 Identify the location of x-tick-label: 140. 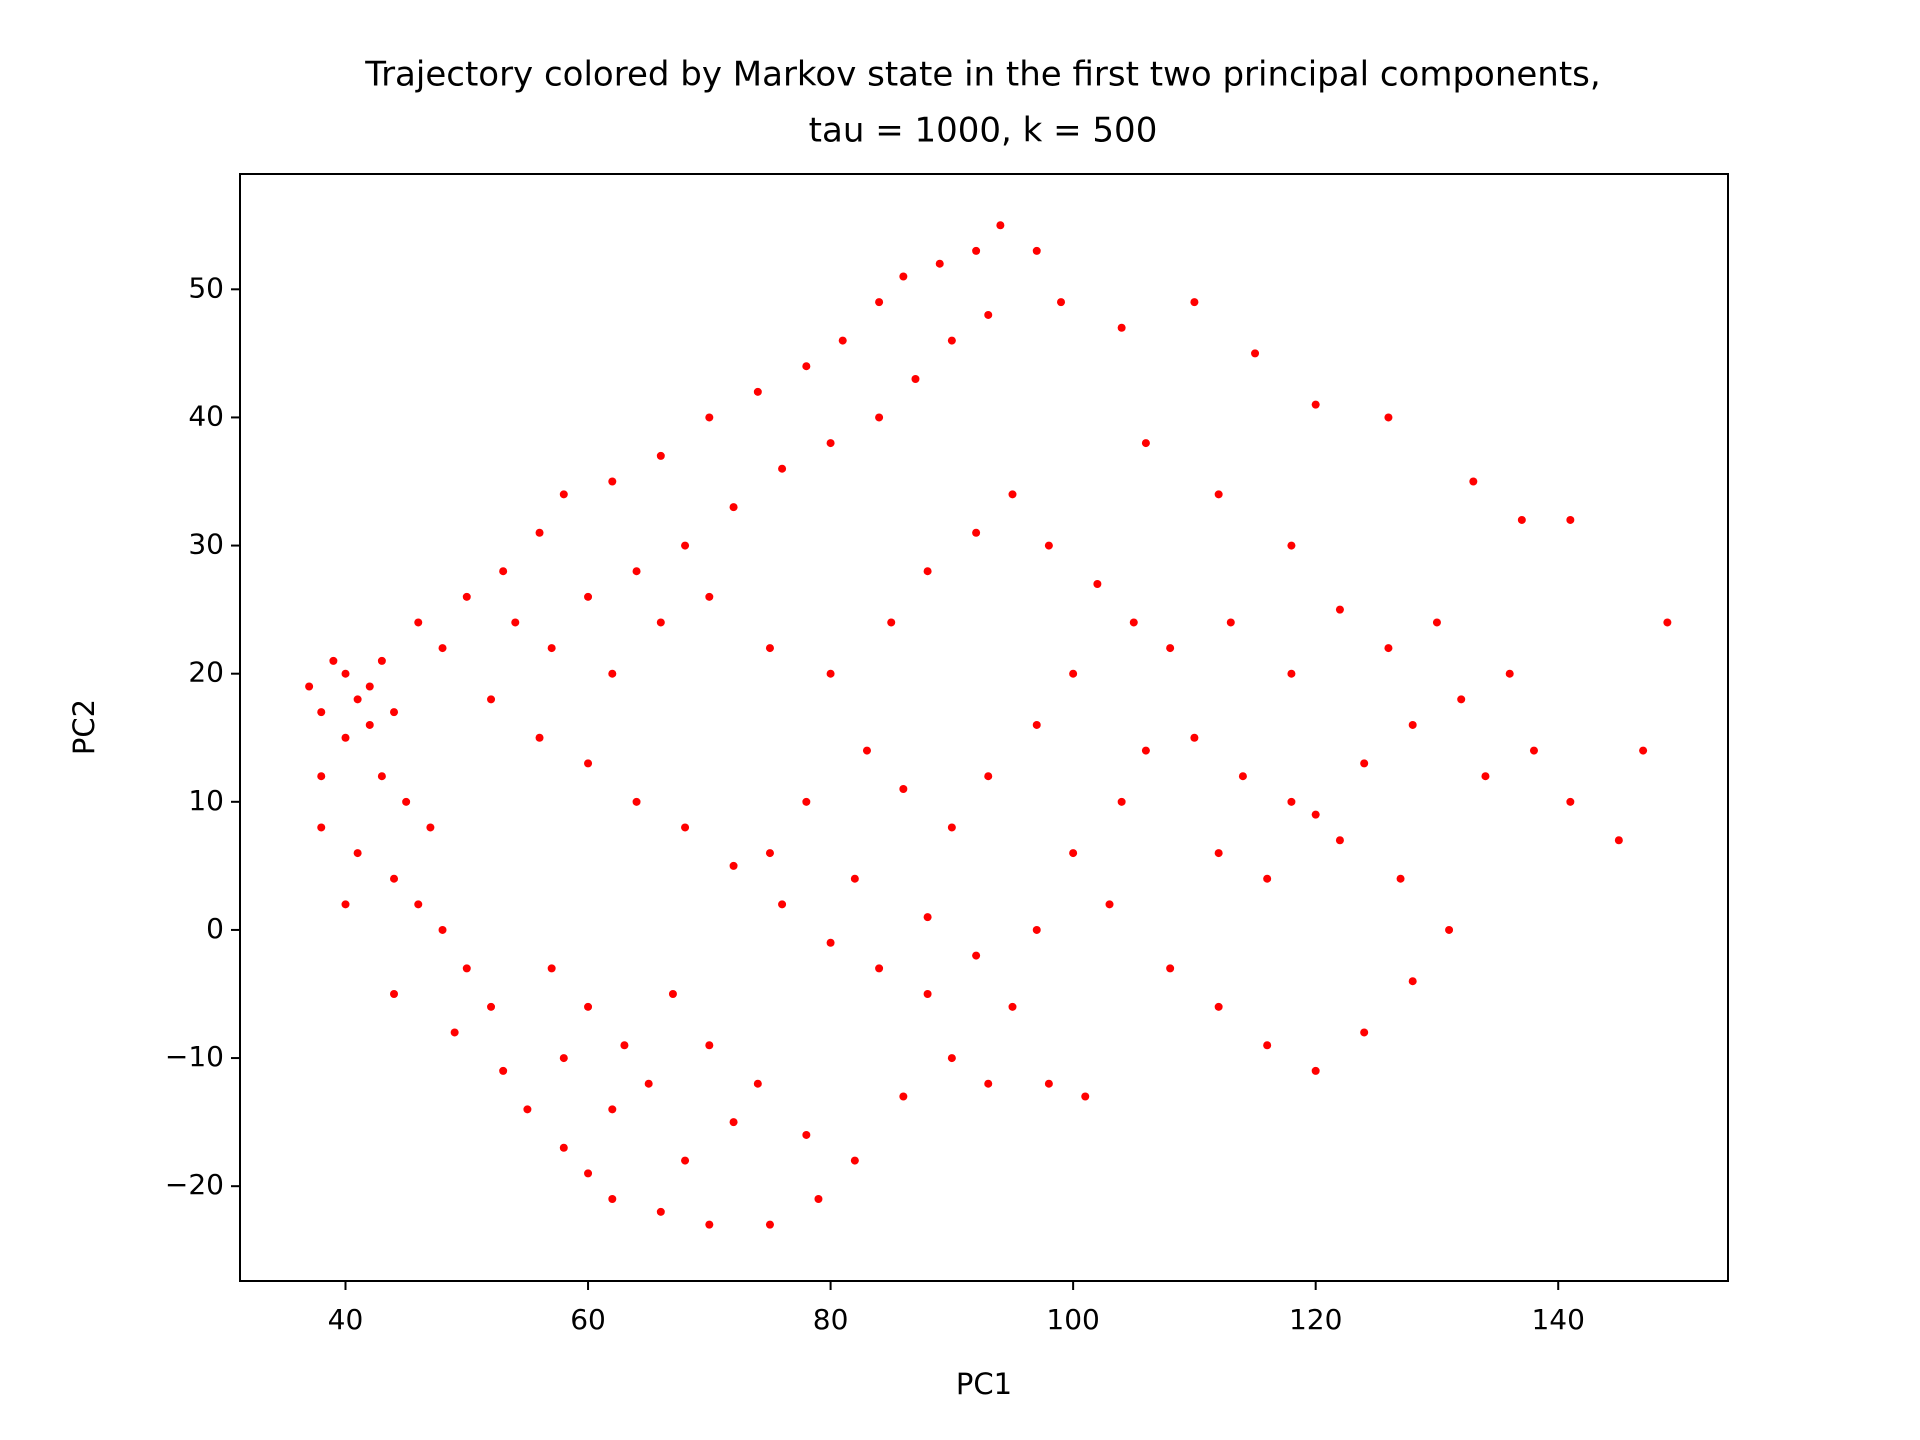
(1557, 1319).